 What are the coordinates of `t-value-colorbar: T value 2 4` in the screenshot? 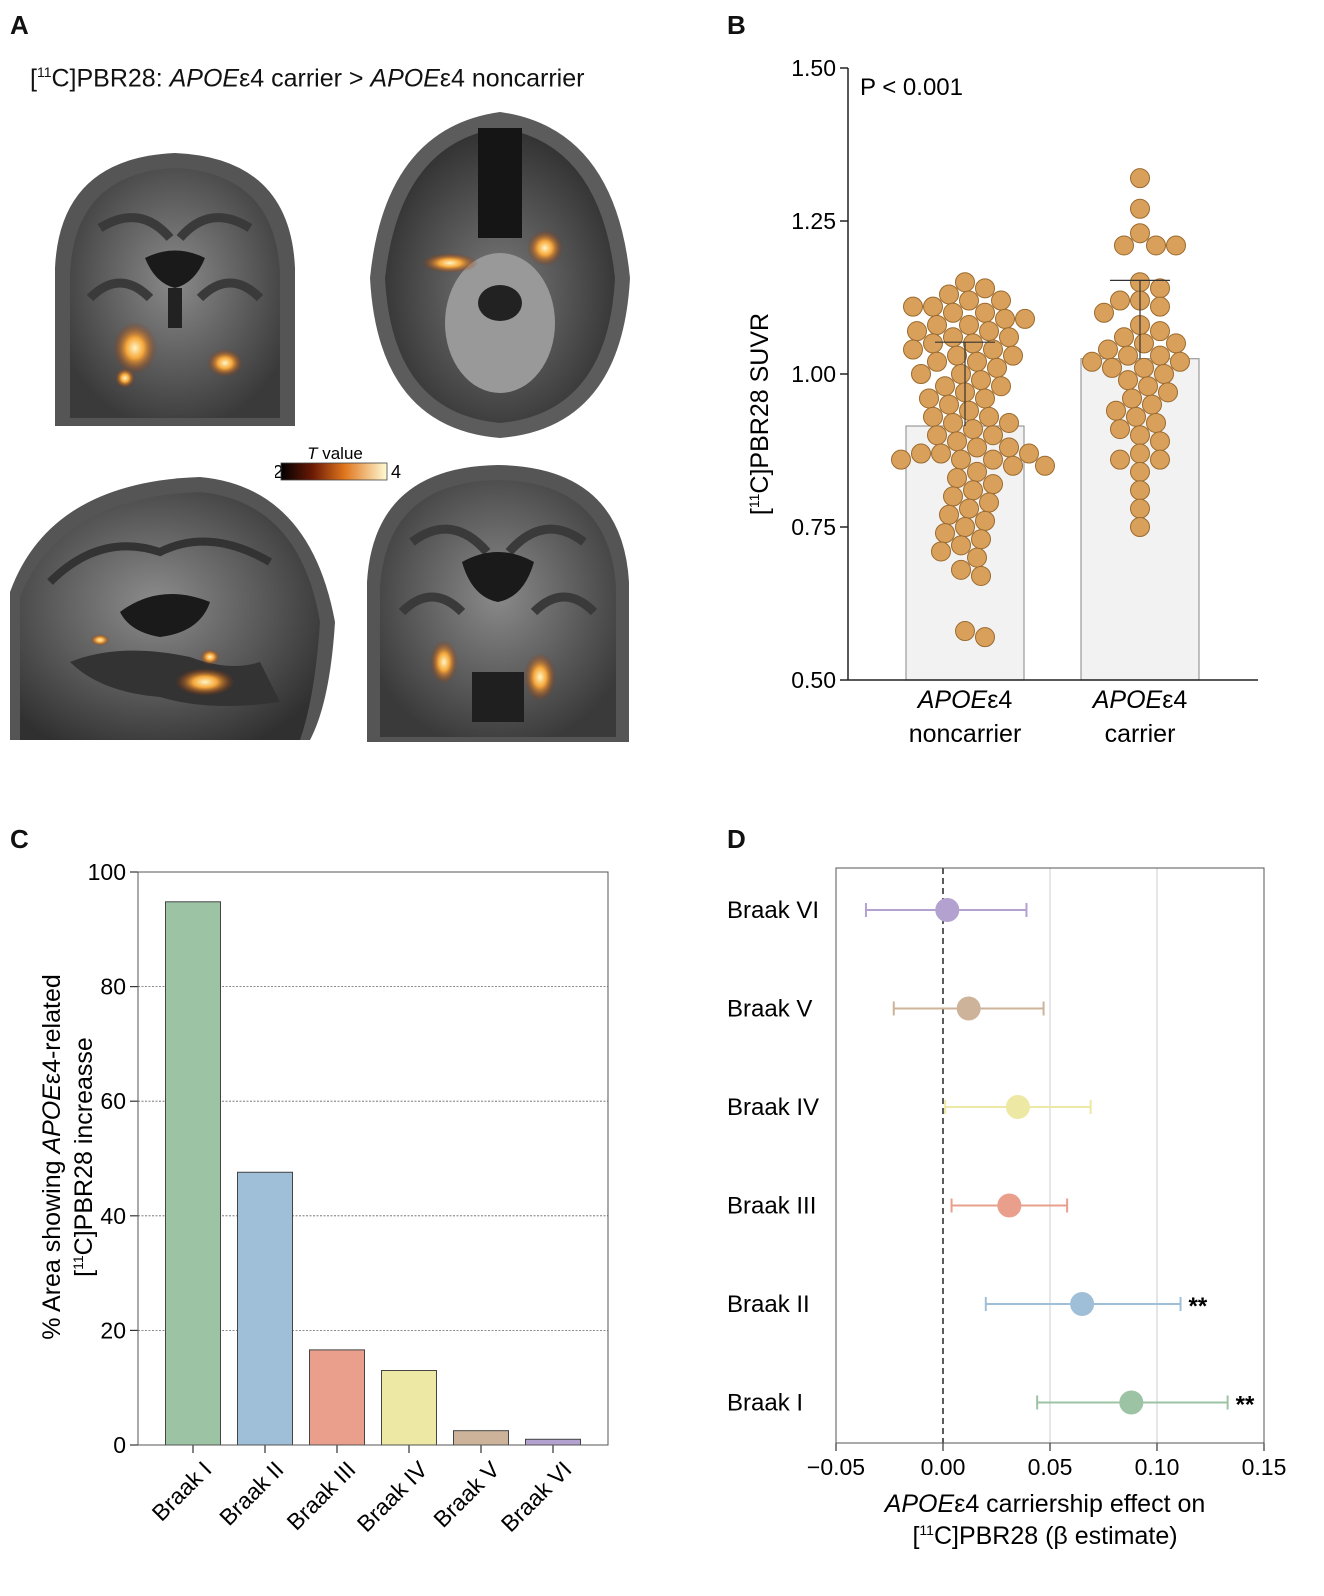 It's located at (338, 463).